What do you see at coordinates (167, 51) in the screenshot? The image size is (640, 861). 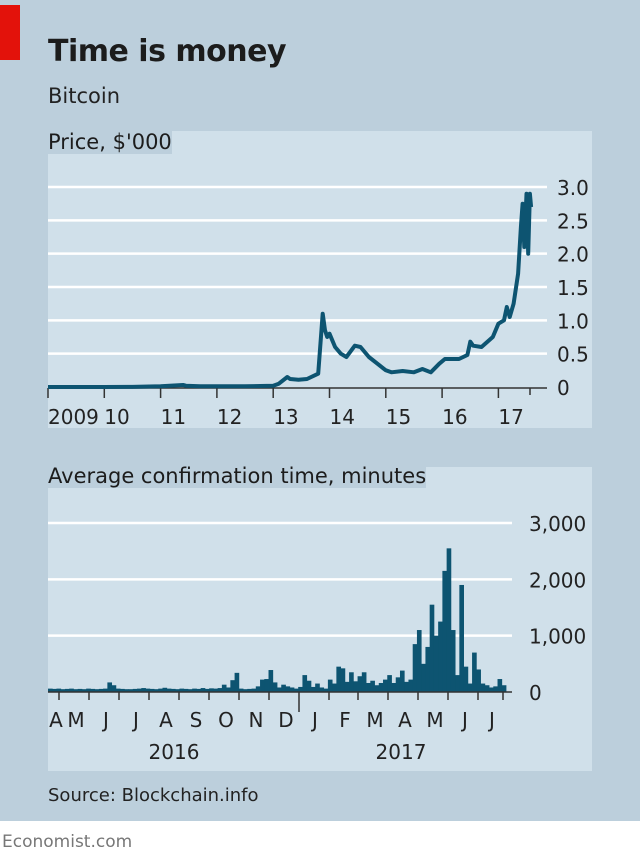 I see `chart-title: Time is money` at bounding box center [167, 51].